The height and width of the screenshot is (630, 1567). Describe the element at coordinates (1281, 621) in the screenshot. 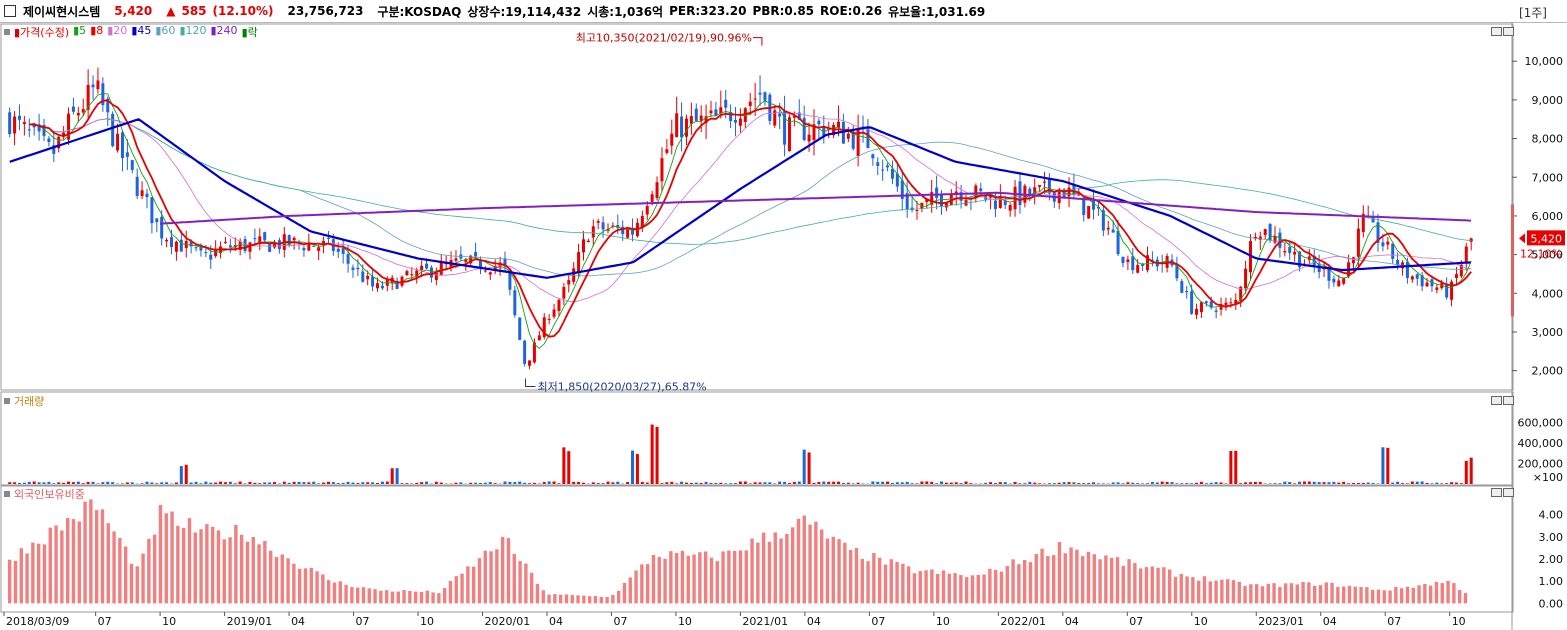

I see `x-tick-label: 2023/01` at that location.